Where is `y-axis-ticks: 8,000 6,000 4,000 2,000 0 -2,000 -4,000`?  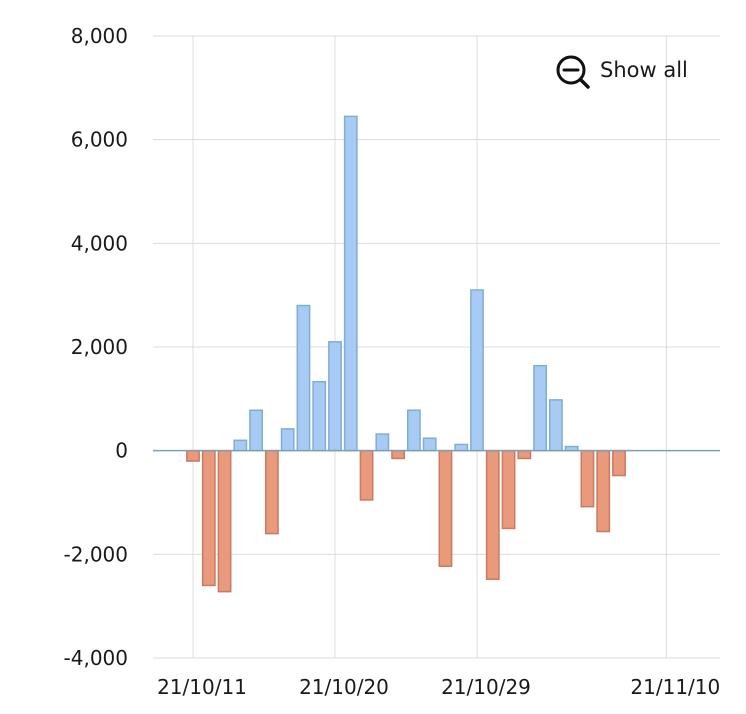
y-axis-ticks: 8,000 6,000 4,000 2,000 0 -2,000 -4,000 is located at coordinates (96, 347).